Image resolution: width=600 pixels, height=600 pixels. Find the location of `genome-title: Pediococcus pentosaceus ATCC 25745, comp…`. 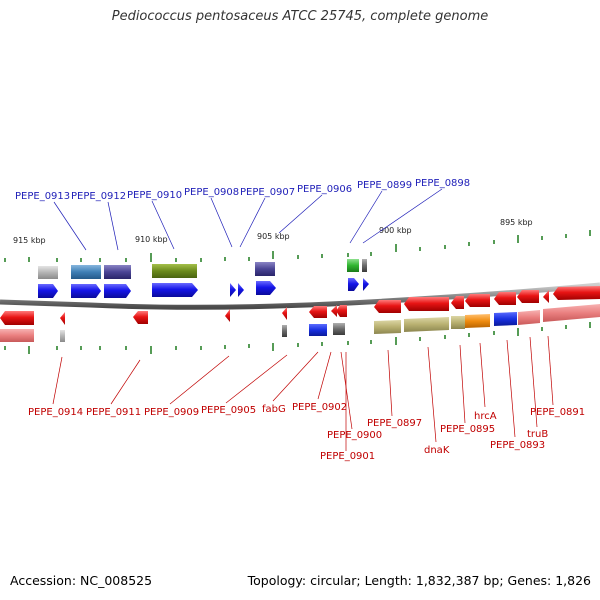

genome-title: Pediococcus pentosaceus ATCC 25745, comp… is located at coordinates (300, 16).